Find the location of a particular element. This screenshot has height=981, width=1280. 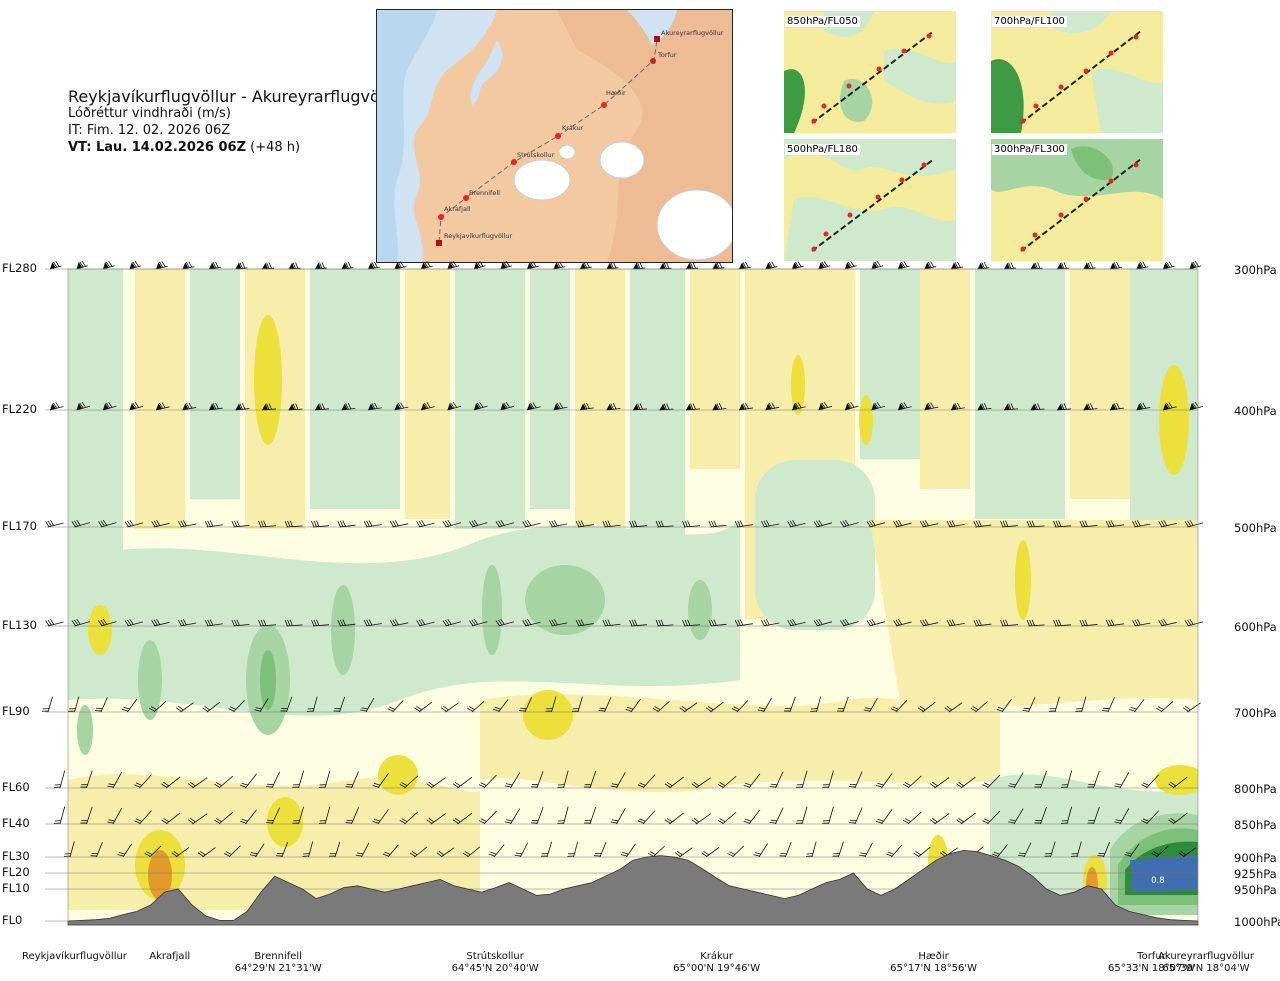

down-zone-core is located at coordinates (1164, 873).